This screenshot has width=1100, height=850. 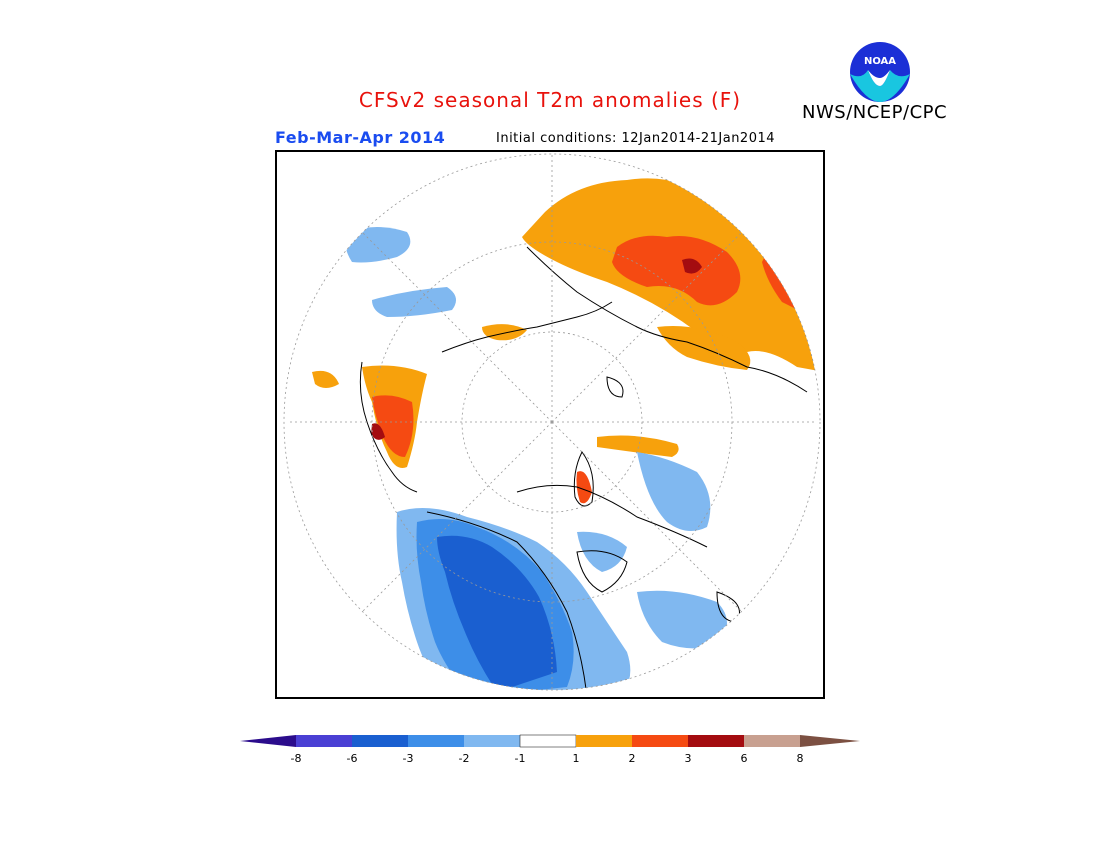 I want to click on colorbar, so click(x=550, y=741).